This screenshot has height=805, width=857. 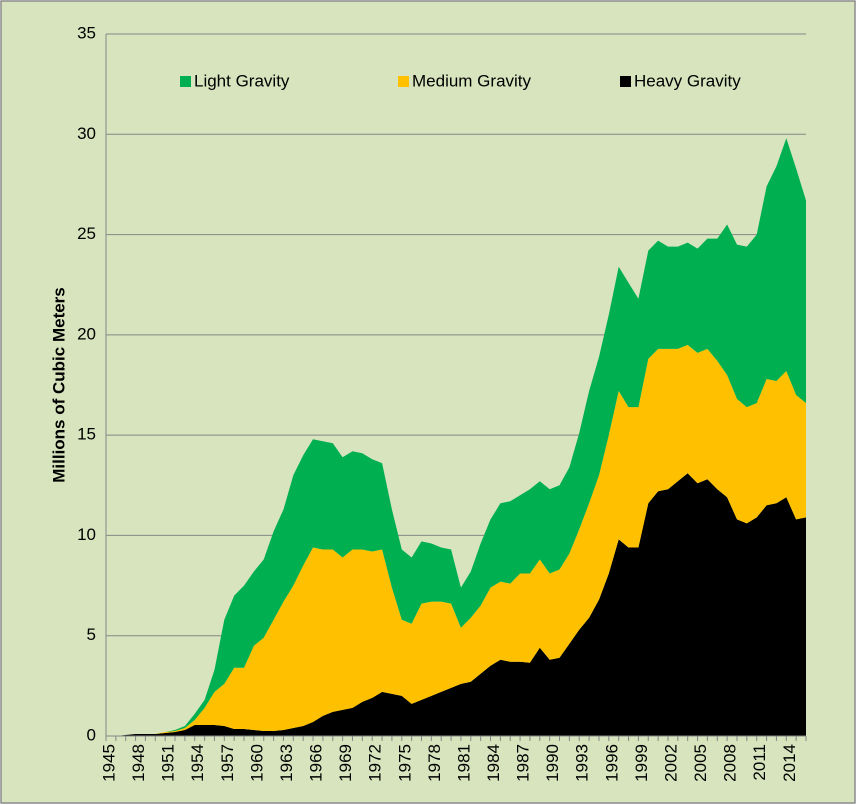 What do you see at coordinates (86, 333) in the screenshot?
I see `y-tick-label: 20` at bounding box center [86, 333].